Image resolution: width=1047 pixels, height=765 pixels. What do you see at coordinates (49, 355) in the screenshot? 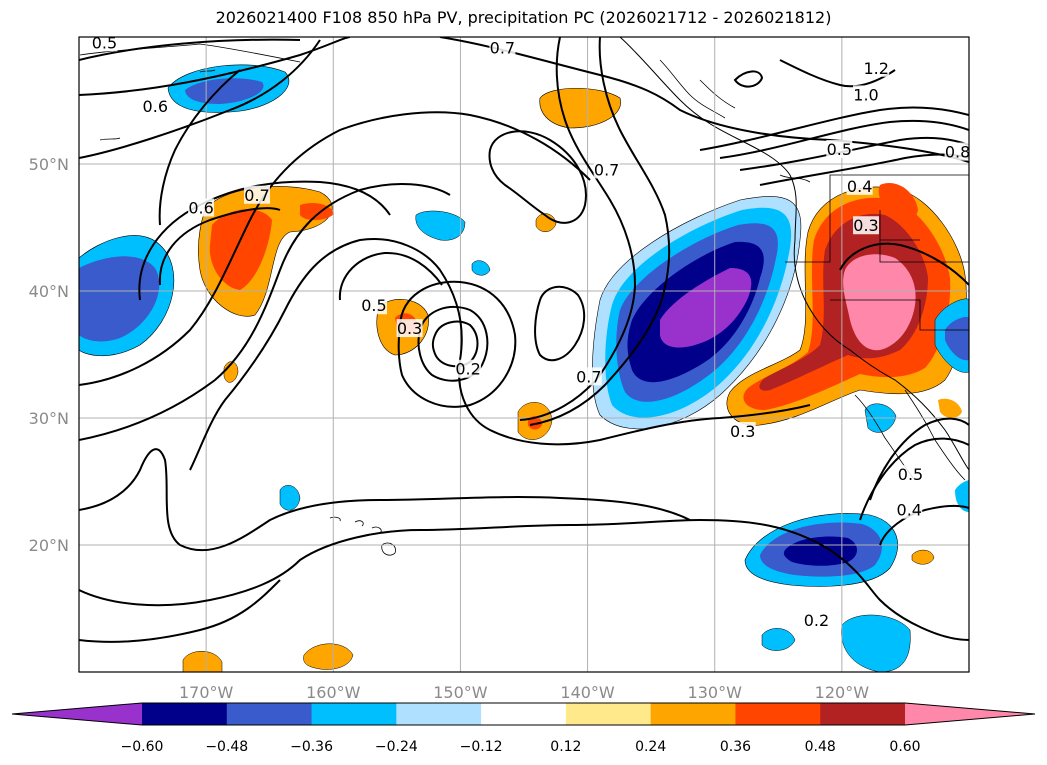
I see `latitude-ticks: 20°N 30°N 40°N 50°N` at bounding box center [49, 355].